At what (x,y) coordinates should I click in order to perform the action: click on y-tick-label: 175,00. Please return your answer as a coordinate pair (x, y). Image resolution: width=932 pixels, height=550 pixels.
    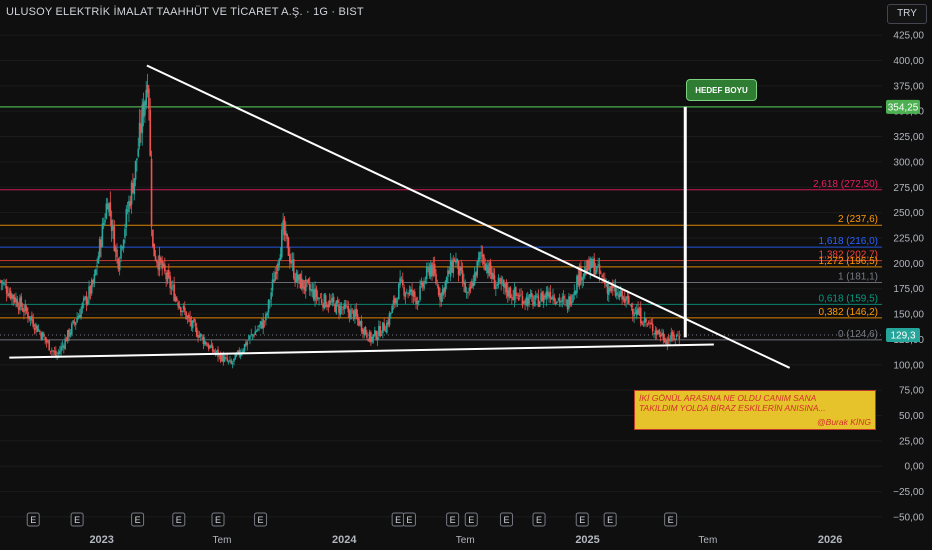
    Looking at the image, I should click on (908, 289).